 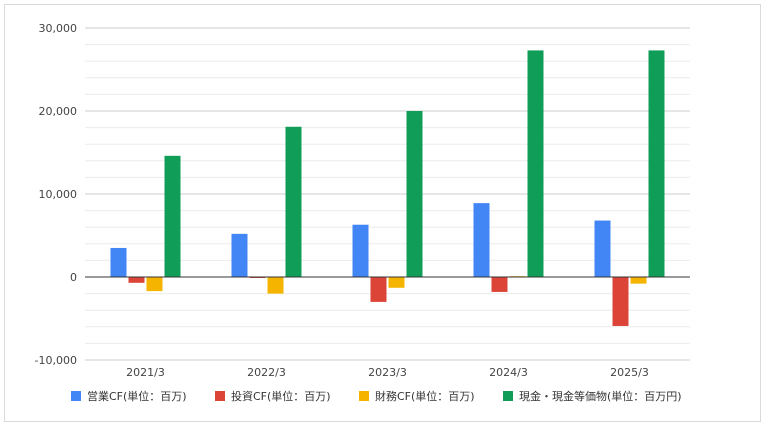 I want to click on legend-label: 財務CF(単位：百万), so click(x=425, y=396).